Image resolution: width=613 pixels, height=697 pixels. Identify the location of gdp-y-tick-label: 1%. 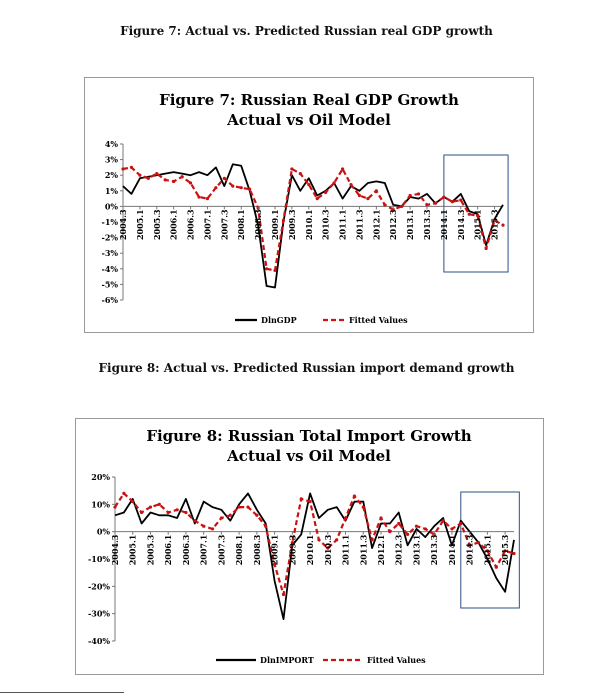
(112, 191).